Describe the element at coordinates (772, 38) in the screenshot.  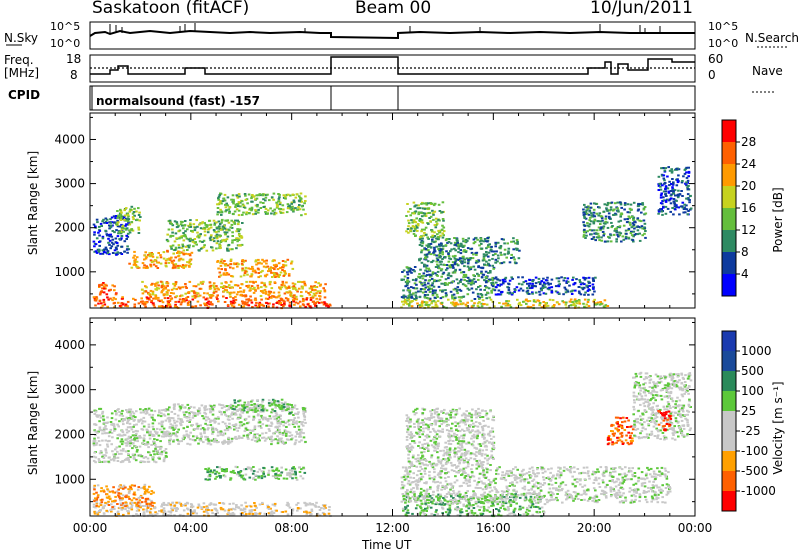
I see `nsearch-label: N.Search` at that location.